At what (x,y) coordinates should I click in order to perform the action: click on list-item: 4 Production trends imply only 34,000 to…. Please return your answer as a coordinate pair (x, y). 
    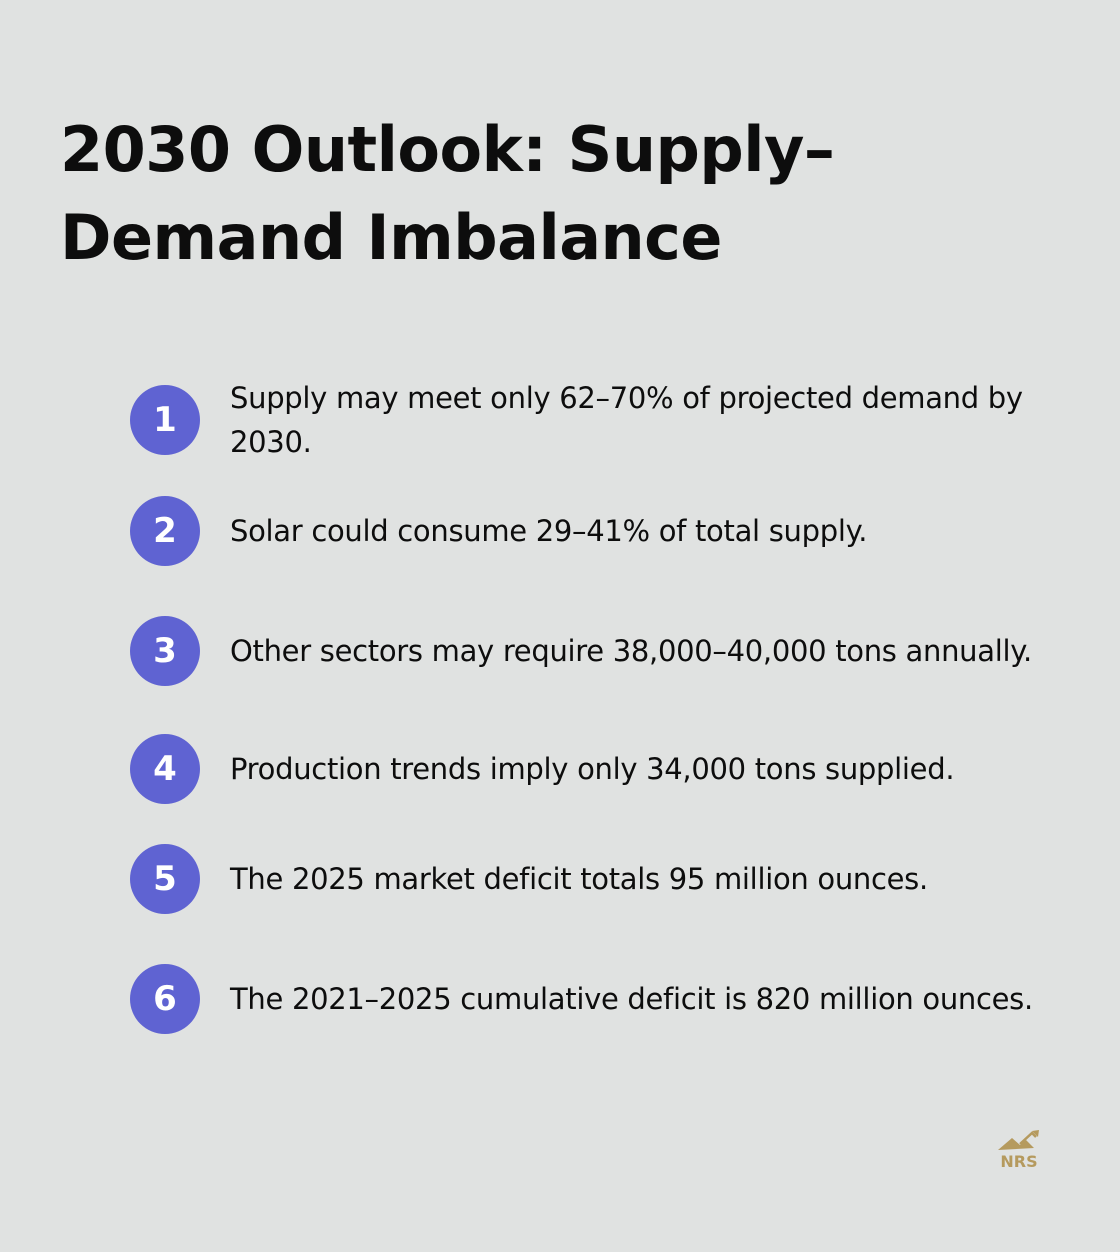
    Looking at the image, I should click on (600, 769).